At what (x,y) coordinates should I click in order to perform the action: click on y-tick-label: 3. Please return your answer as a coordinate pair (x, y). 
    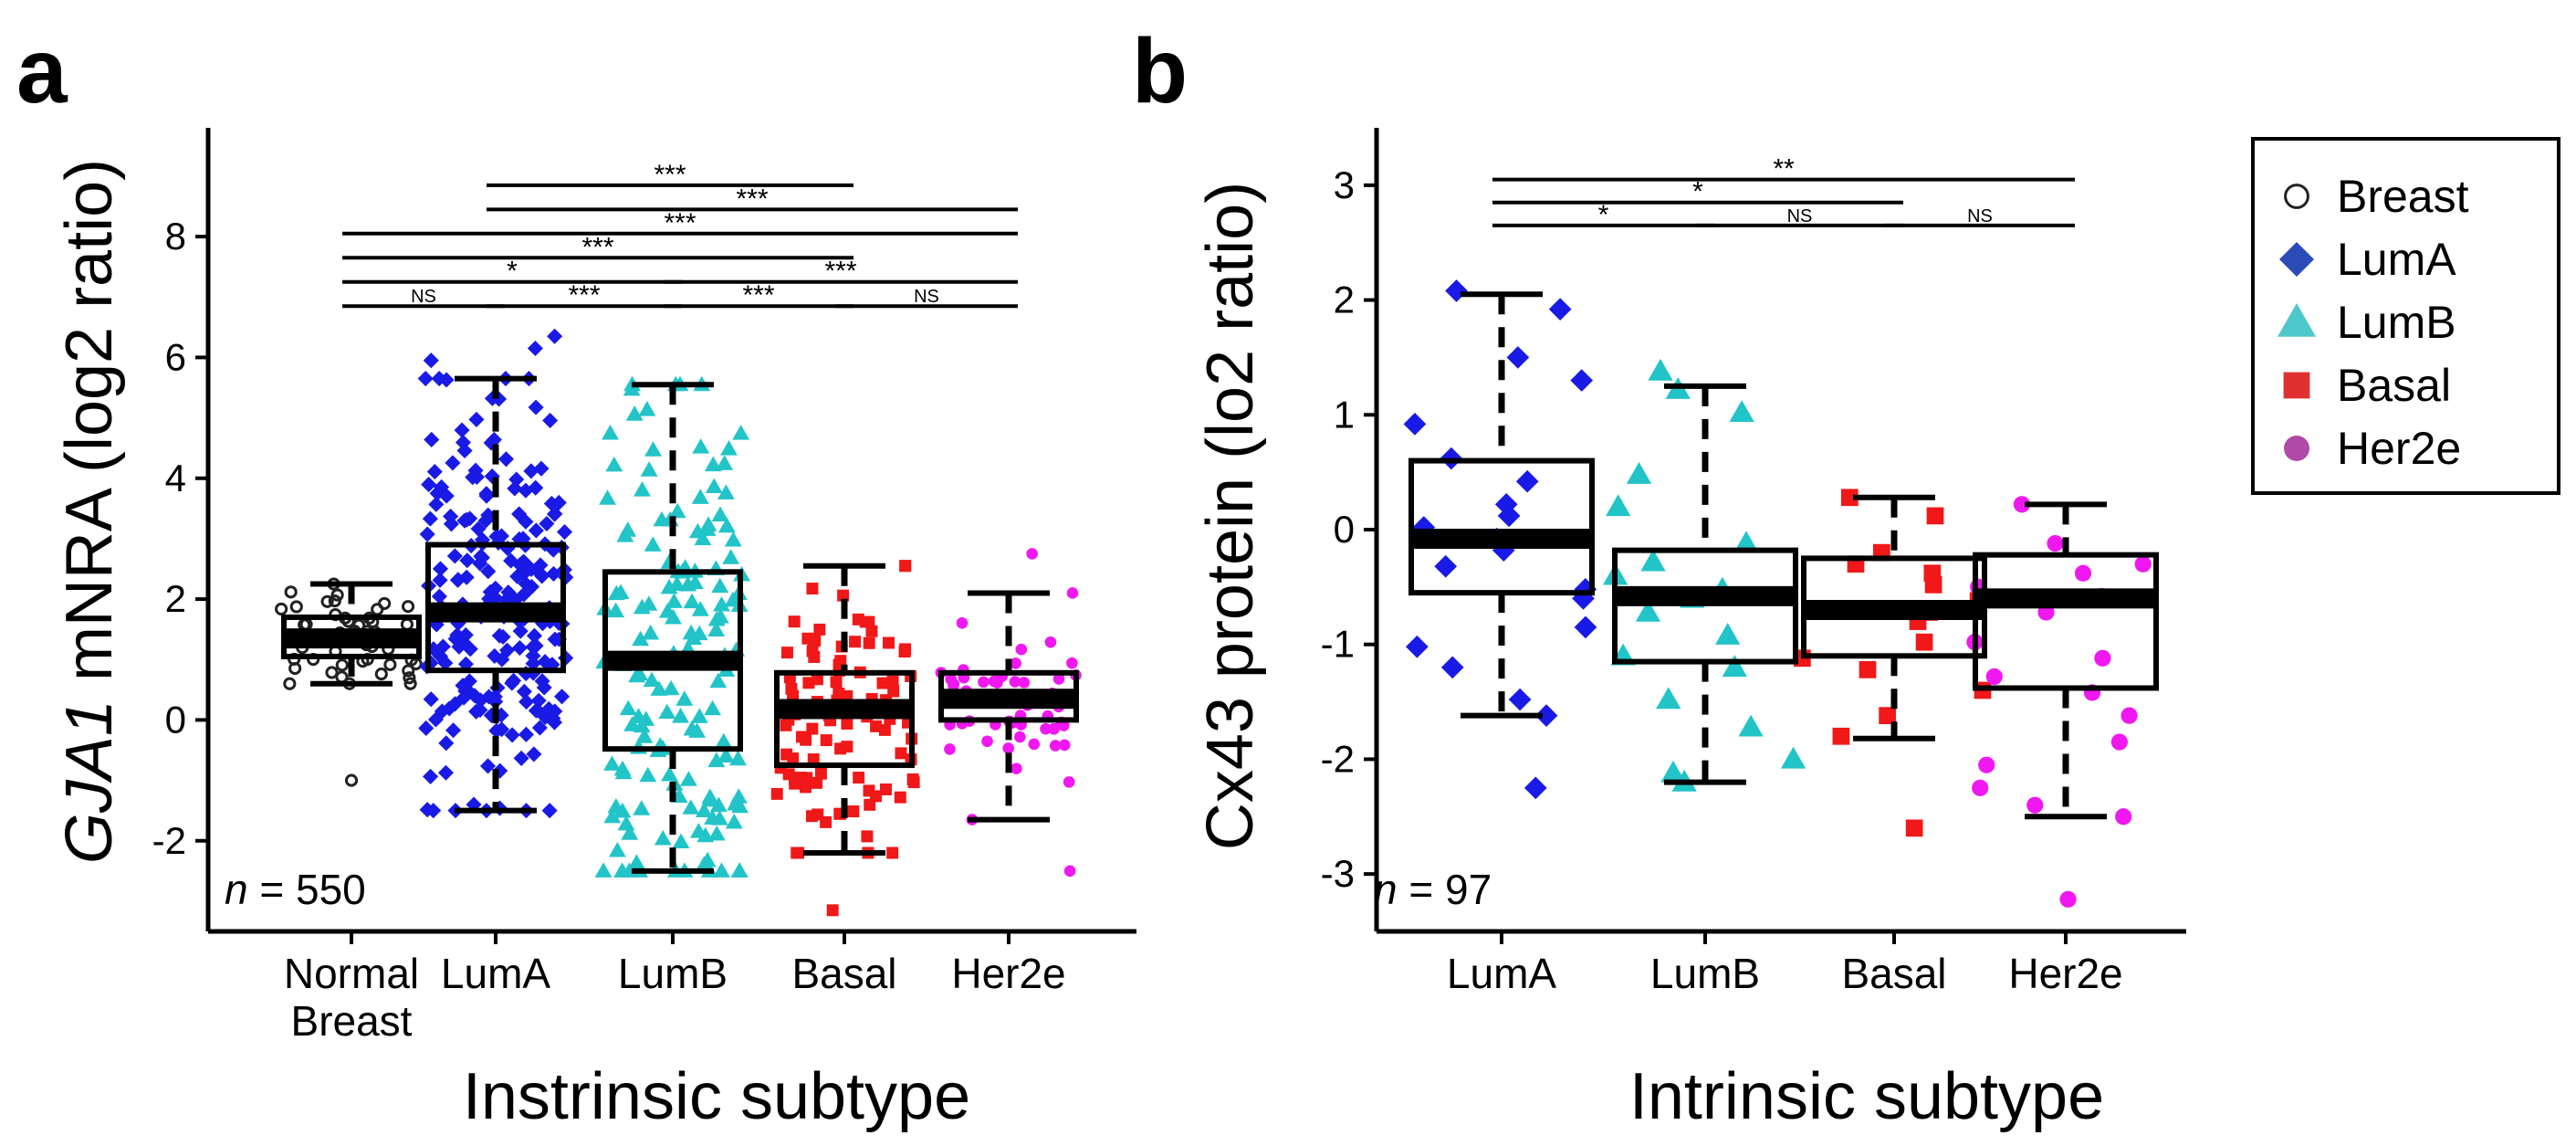
    Looking at the image, I should click on (1345, 184).